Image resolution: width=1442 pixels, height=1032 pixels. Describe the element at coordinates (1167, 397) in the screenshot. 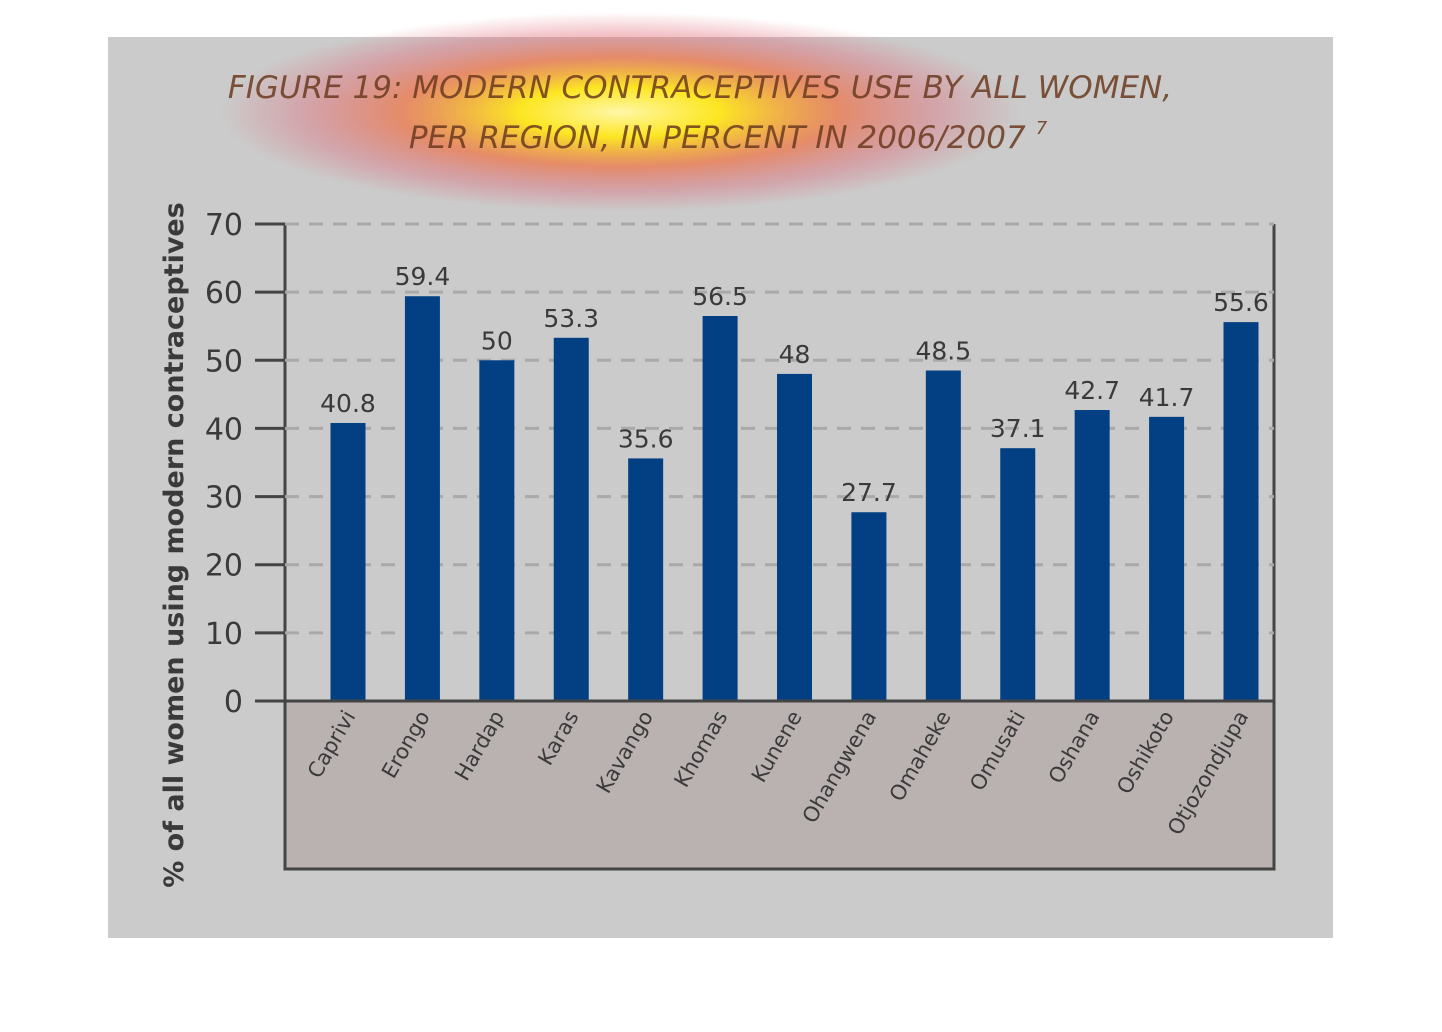

I see `value-label: 41.7` at that location.